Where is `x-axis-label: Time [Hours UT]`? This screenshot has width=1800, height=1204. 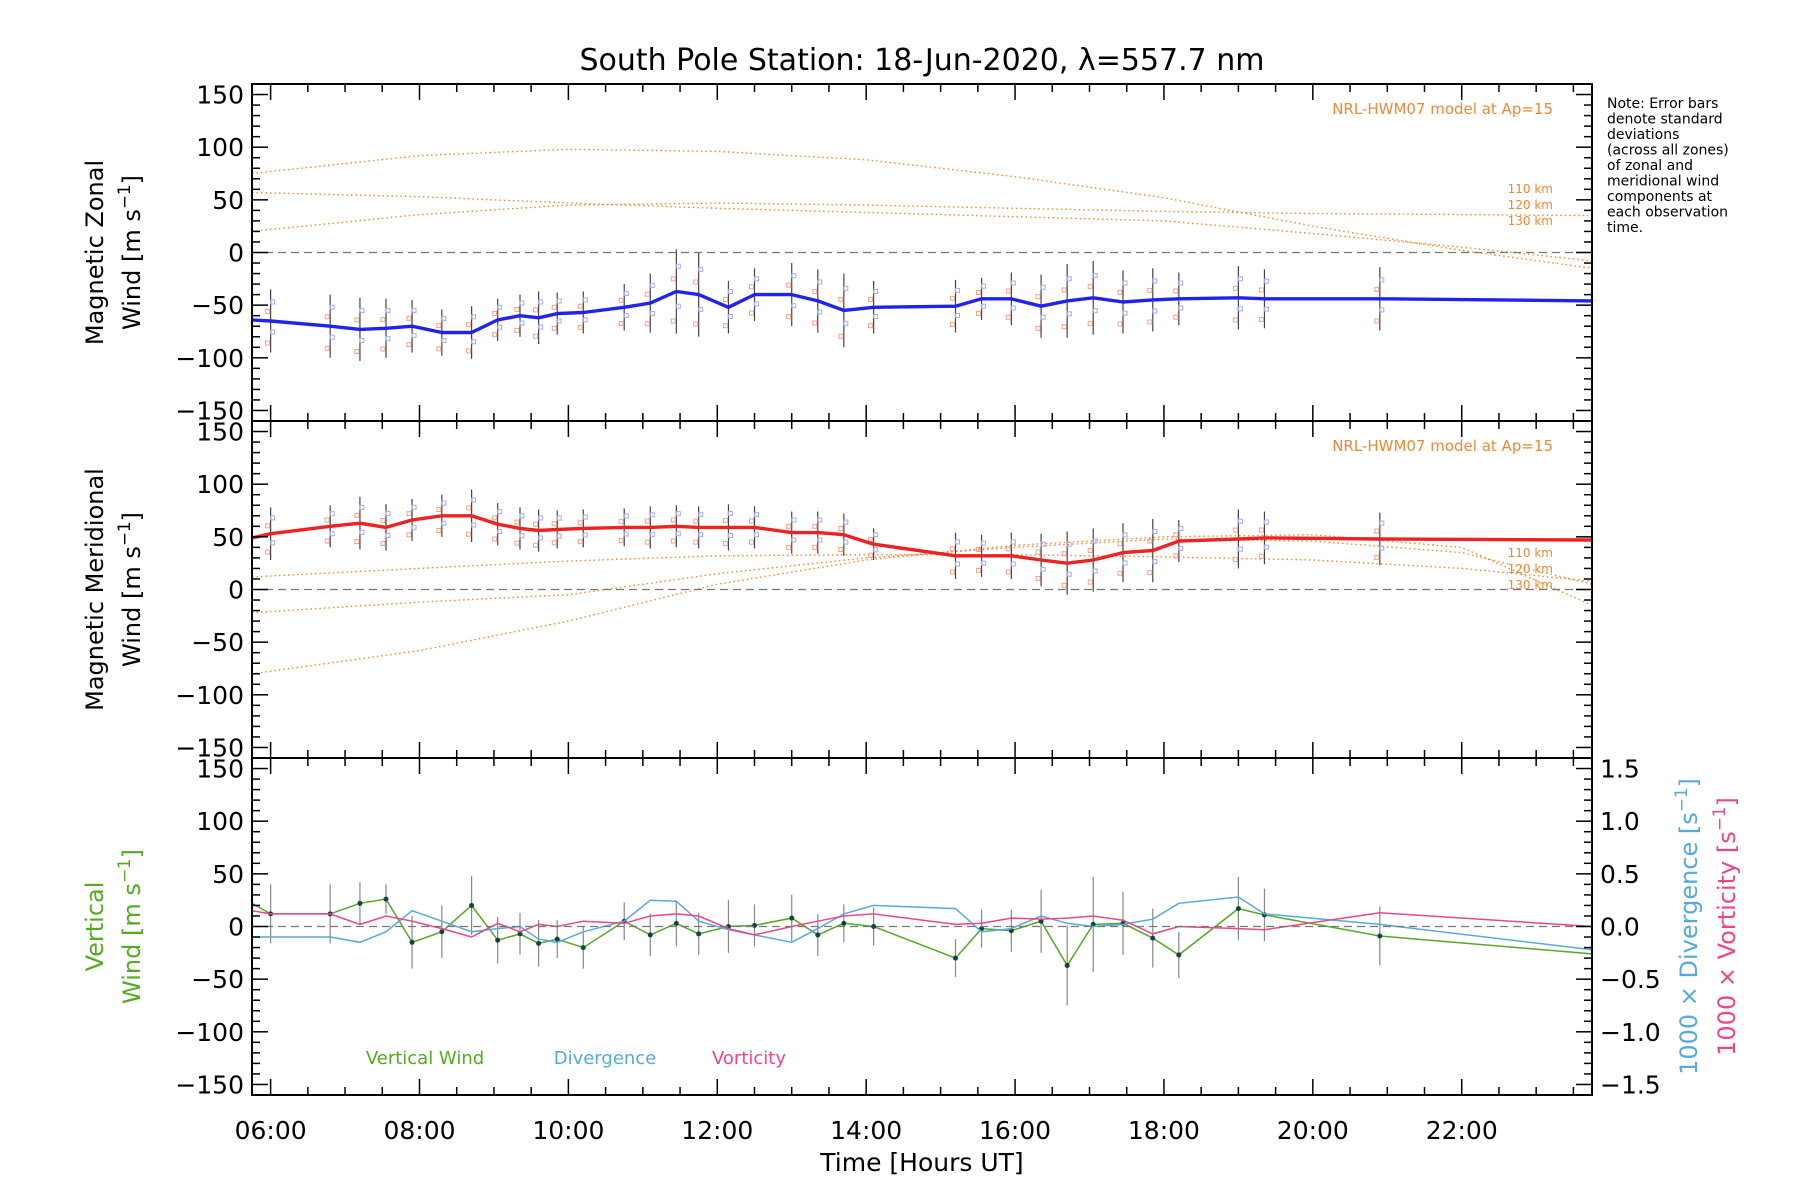
x-axis-label: Time [Hours UT] is located at coordinates (921, 1162).